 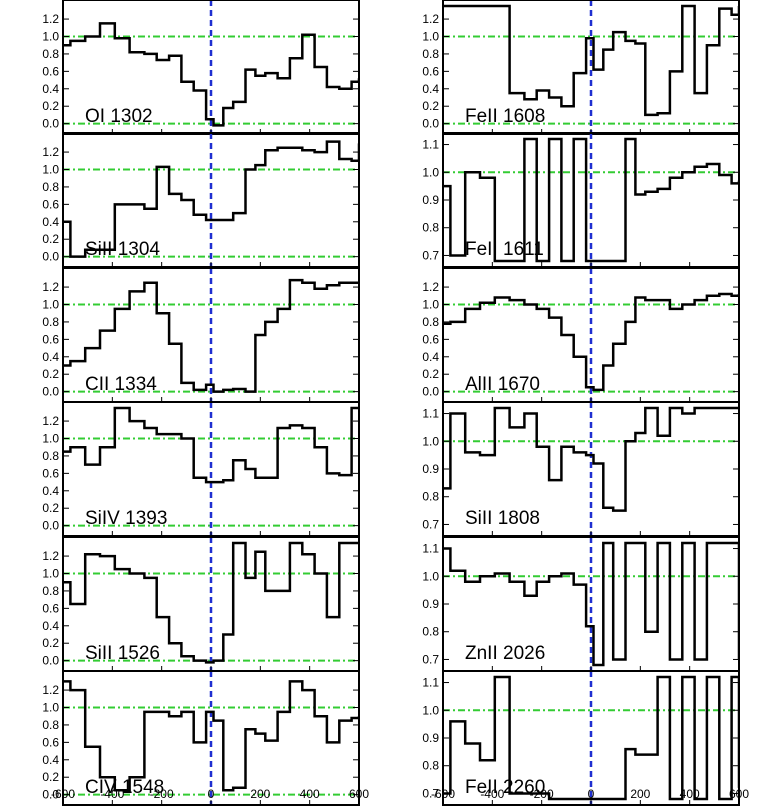 What do you see at coordinates (502, 518) in the screenshot?
I see `ion-label: SiII 1808` at bounding box center [502, 518].